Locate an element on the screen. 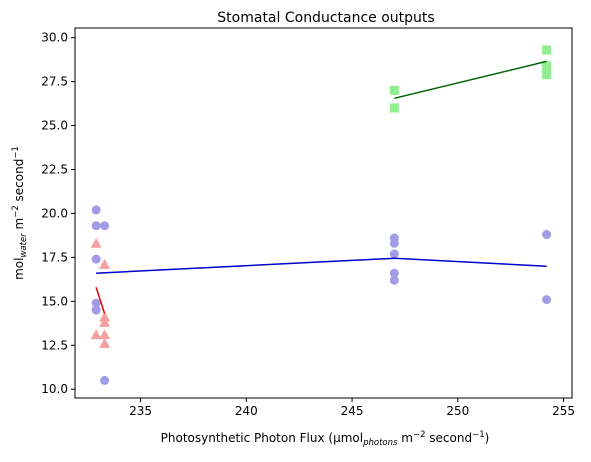 This screenshot has width=591, height=462. y-tick-label: 27.5 is located at coordinates (54, 82).